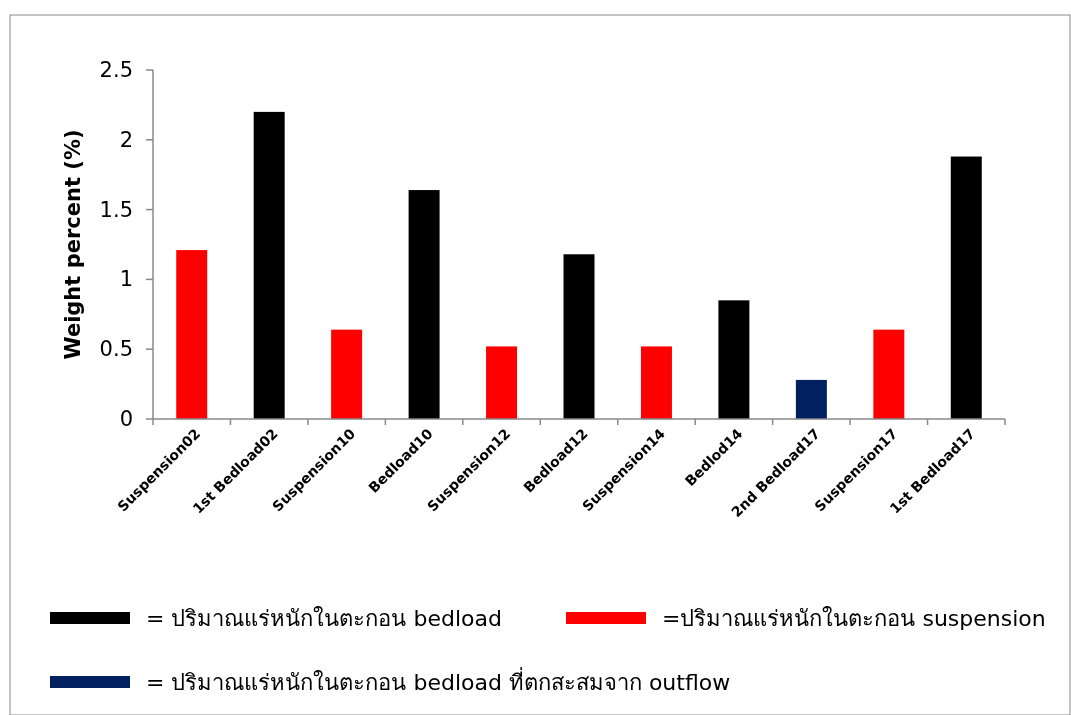 Image resolution: width=1071 pixels, height=715 pixels. What do you see at coordinates (73, 244) in the screenshot?
I see `y-axis-title: Weight percent (%)` at bounding box center [73, 244].